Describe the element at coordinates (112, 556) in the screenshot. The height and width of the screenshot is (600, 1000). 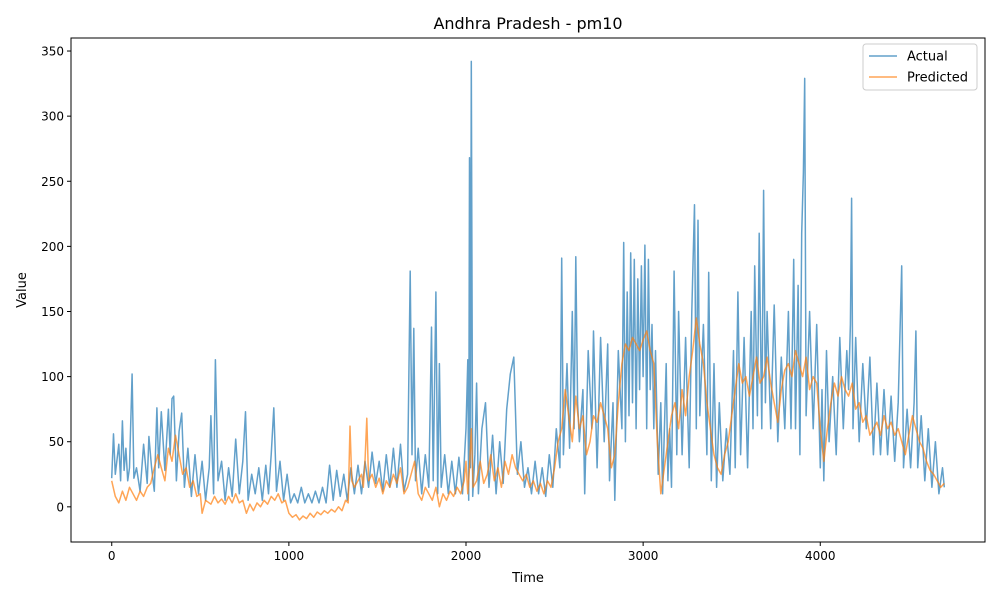
I see `x-tick-label: 0` at that location.